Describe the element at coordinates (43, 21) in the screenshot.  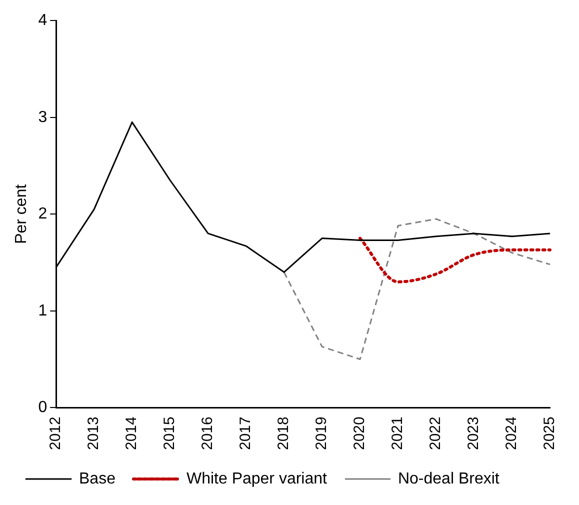
I see `y-tick-label: 4` at that location.